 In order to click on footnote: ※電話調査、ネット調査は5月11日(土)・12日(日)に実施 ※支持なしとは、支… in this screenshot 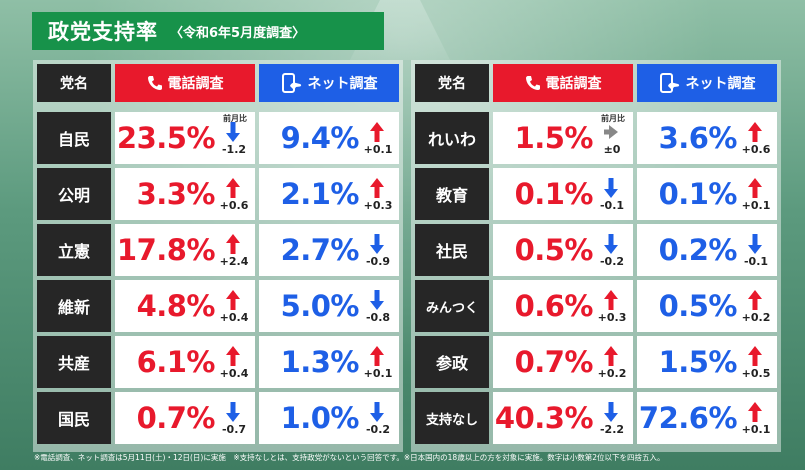, I will do `click(349, 457)`.